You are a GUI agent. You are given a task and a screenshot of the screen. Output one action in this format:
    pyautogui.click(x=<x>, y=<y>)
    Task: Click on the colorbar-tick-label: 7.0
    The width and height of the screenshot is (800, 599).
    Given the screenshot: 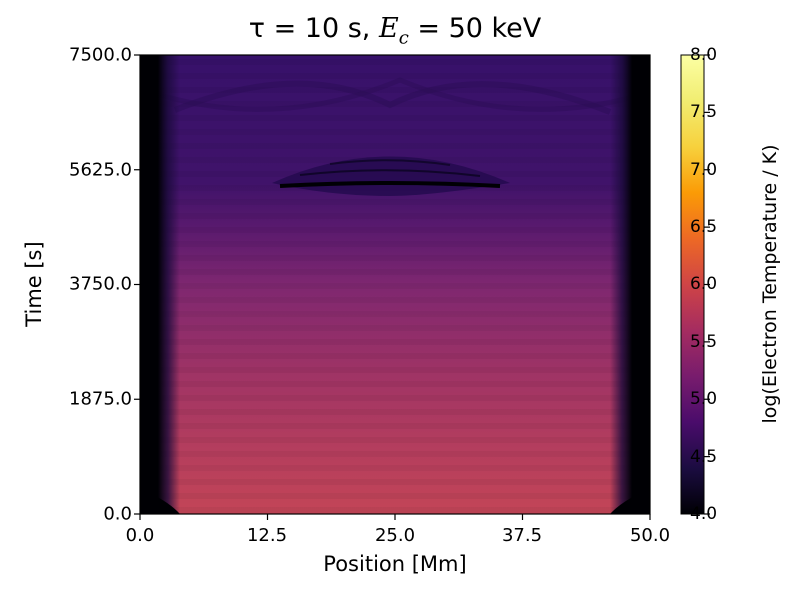 What is the action you would take?
    pyautogui.click(x=704, y=170)
    